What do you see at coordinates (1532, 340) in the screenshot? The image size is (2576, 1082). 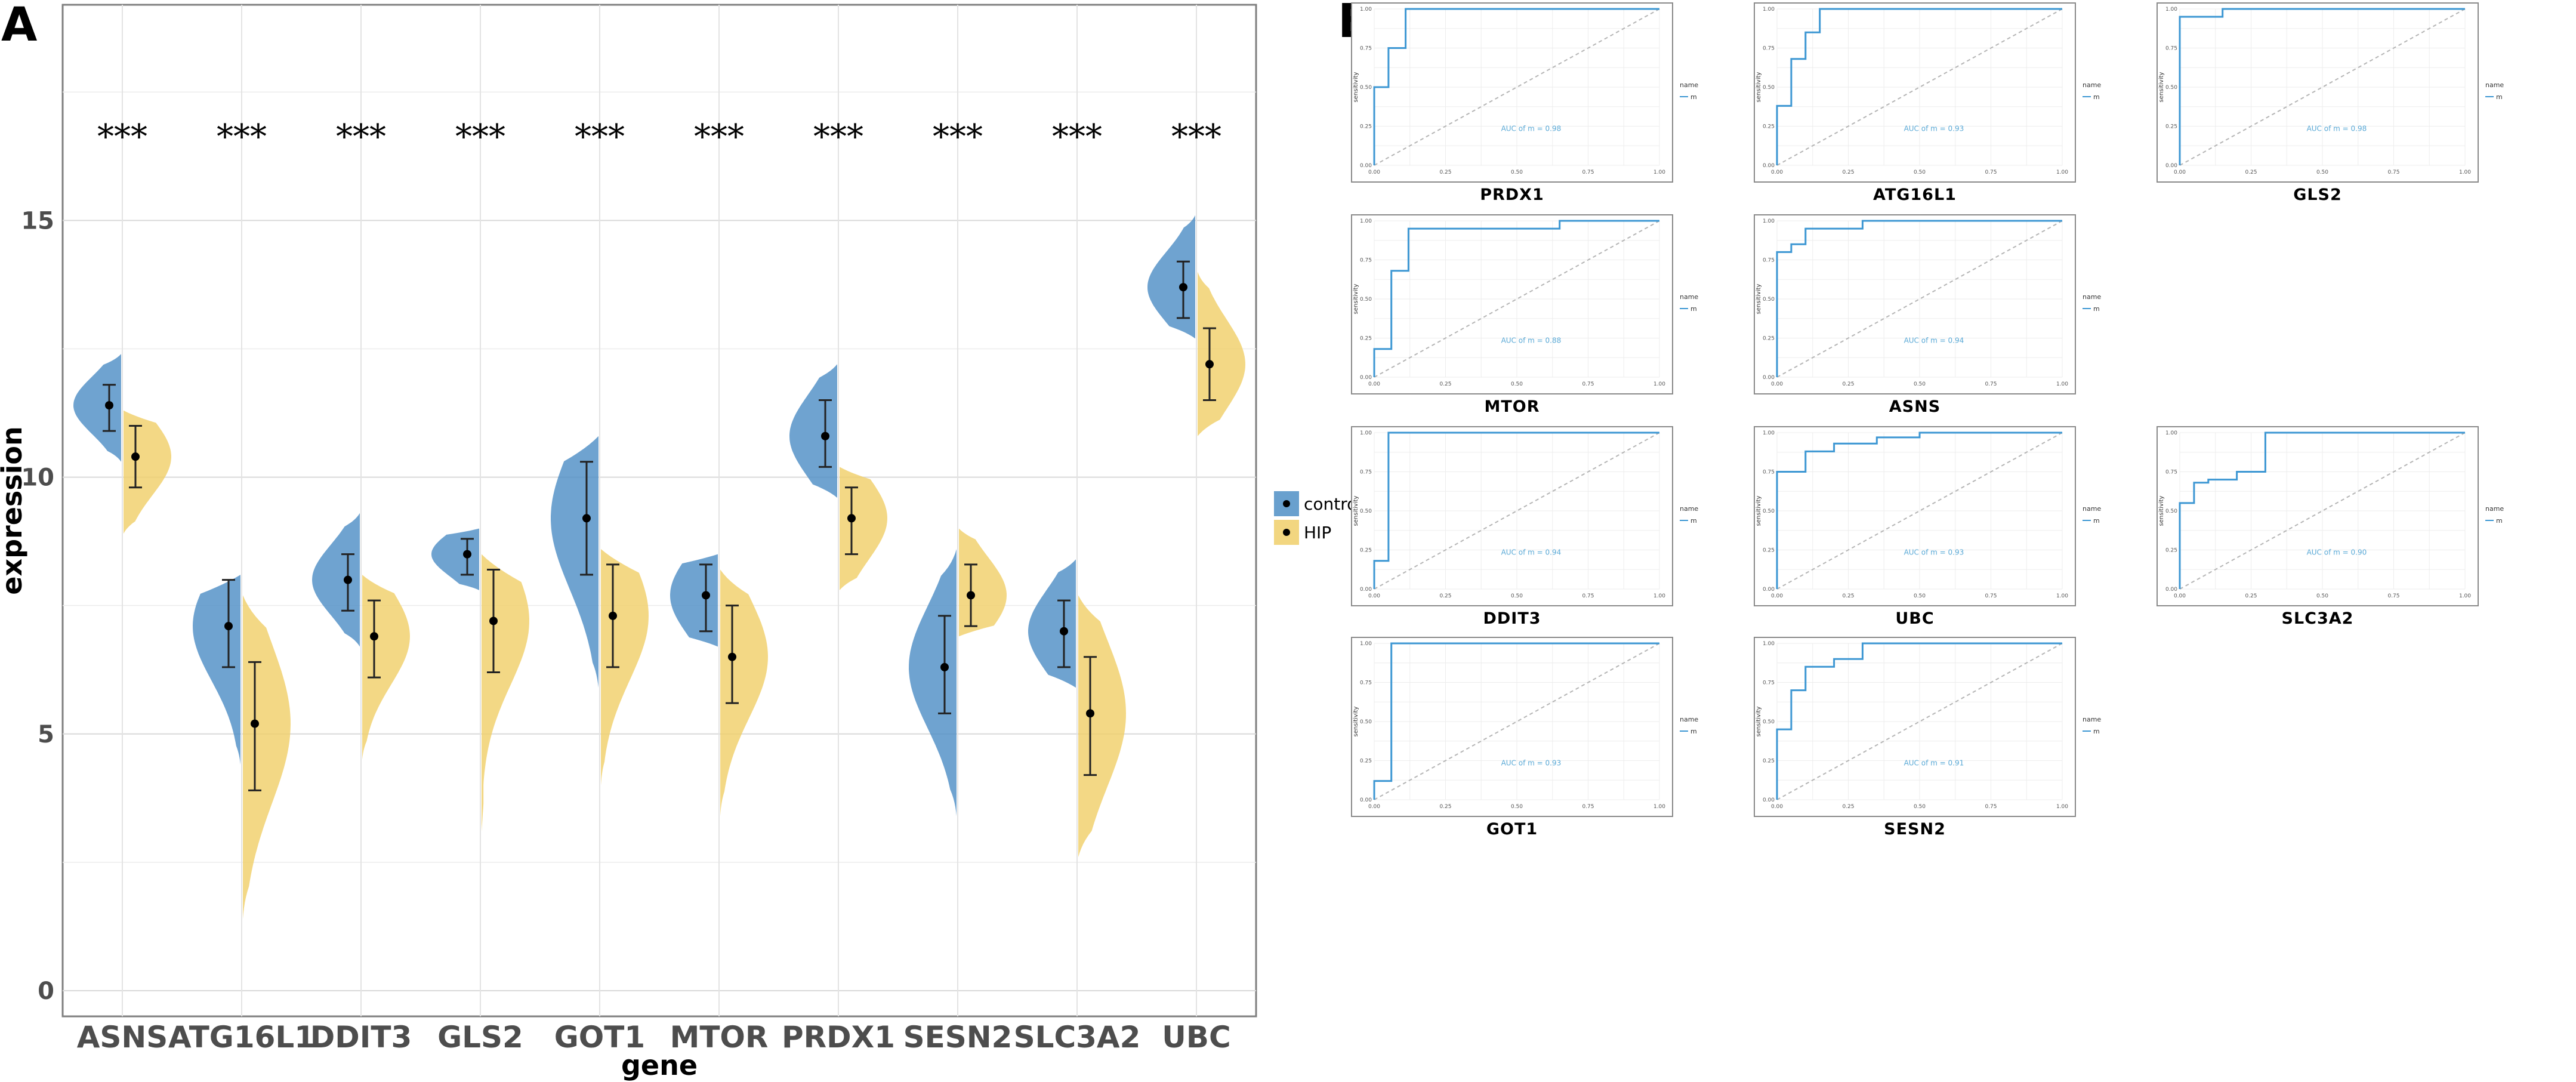 I see `roc-auc-label: AUC of m = 0.88` at bounding box center [1532, 340].